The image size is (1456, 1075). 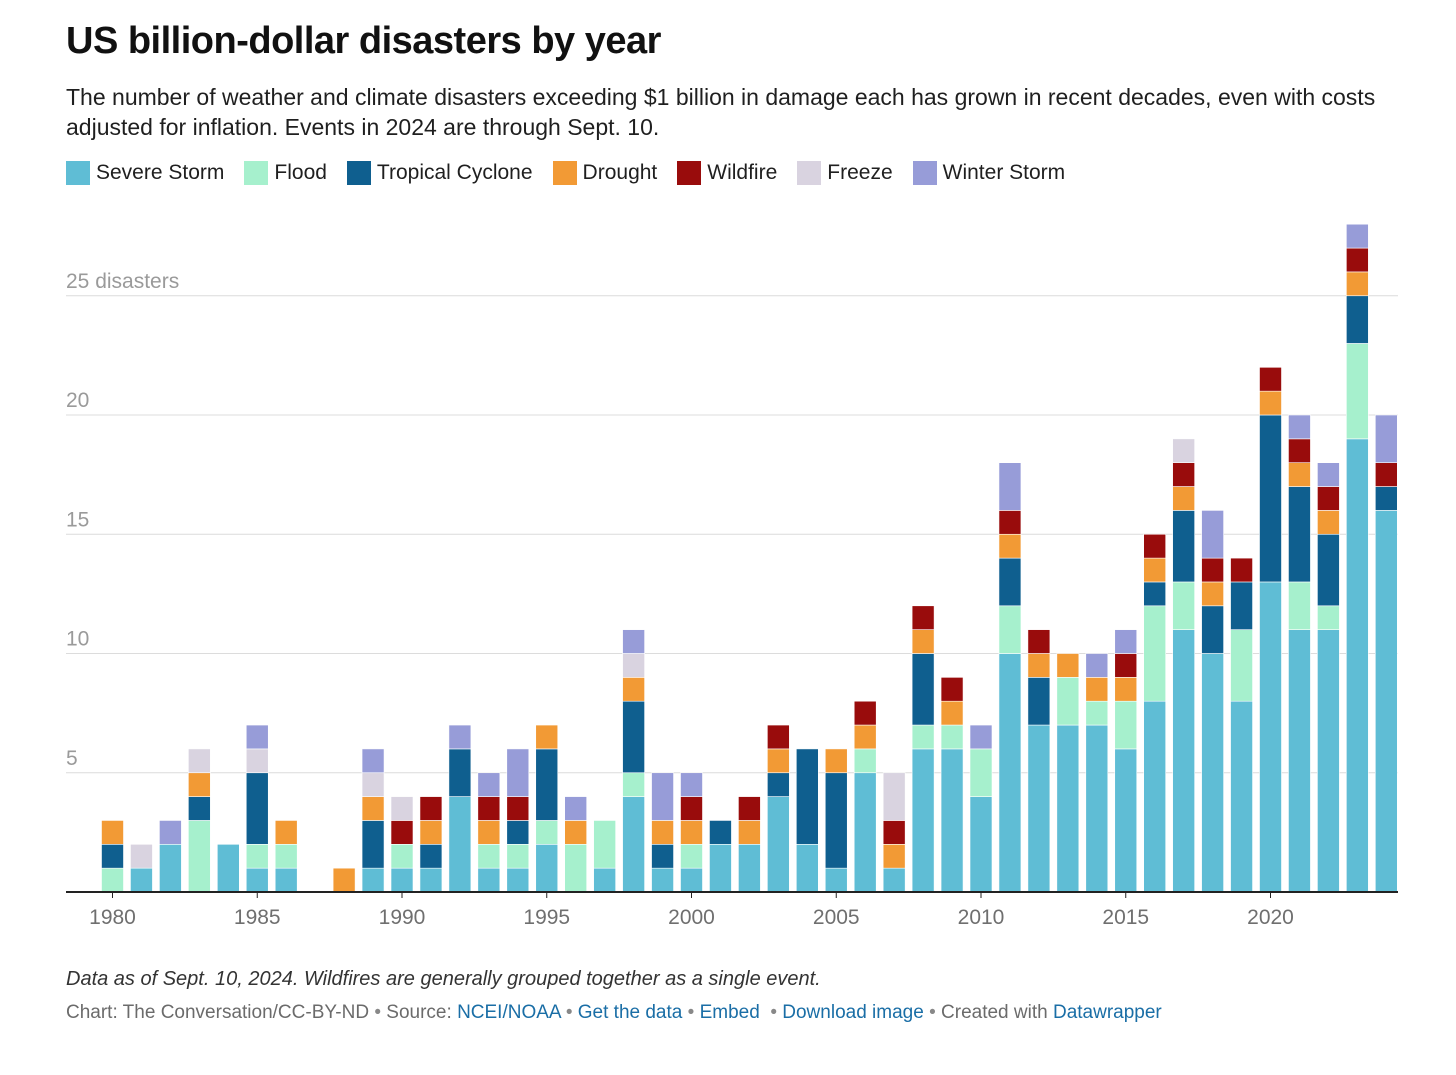 I want to click on source-label: Source:, so click(x=419, y=1012).